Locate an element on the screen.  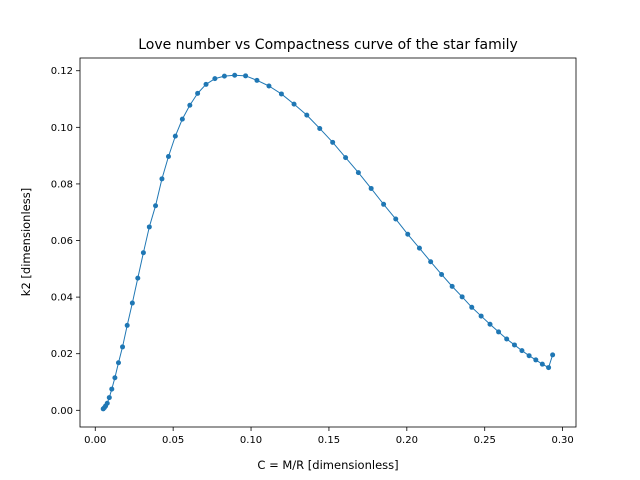
x-tick-label: 0.25 is located at coordinates (485, 440).